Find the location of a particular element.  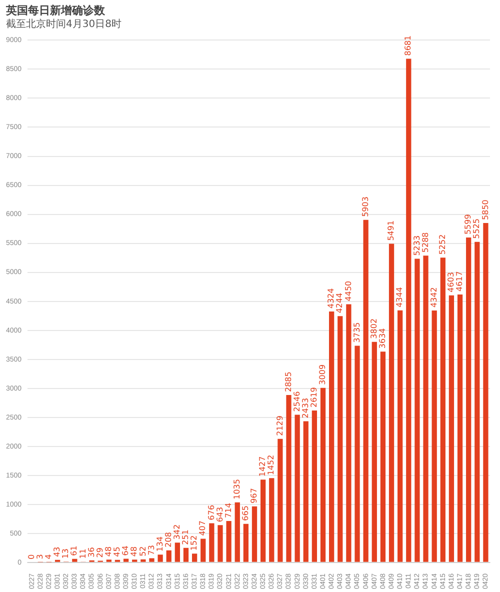

data-label: 2546 is located at coordinates (297, 401).